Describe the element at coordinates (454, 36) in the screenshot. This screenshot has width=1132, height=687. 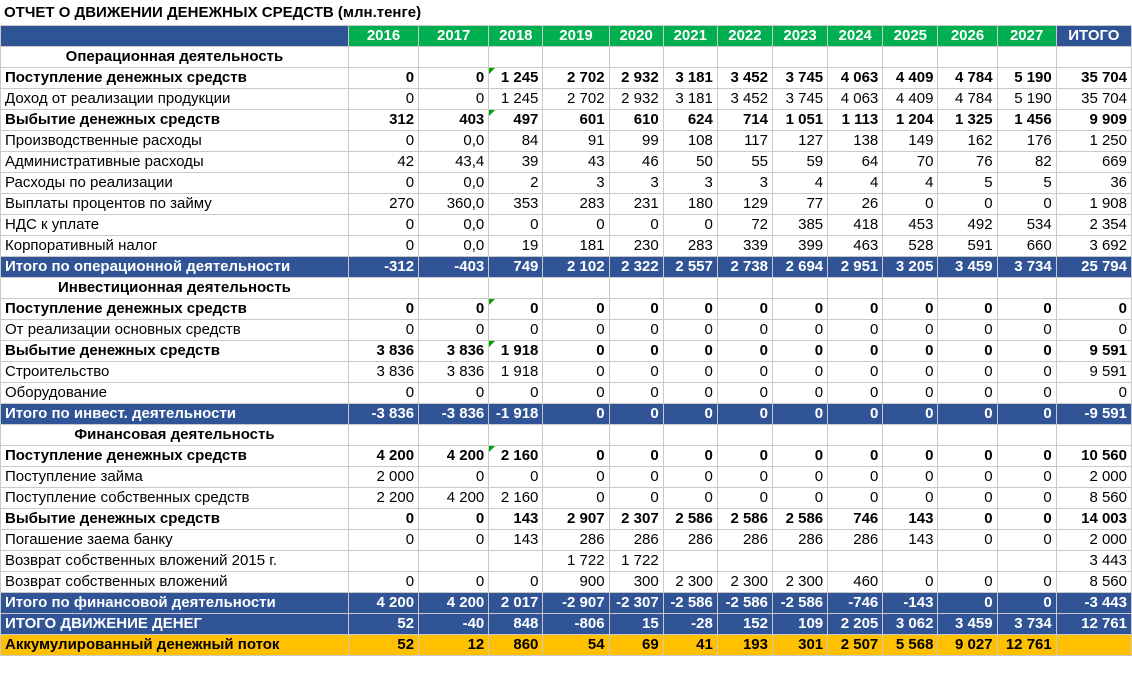
I see `column-header: 2017` at that location.